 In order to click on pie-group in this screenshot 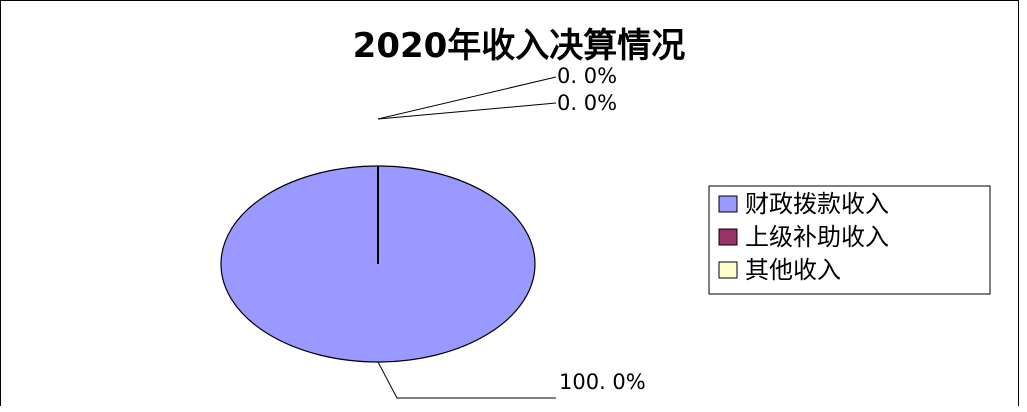, I will do `click(378, 264)`.